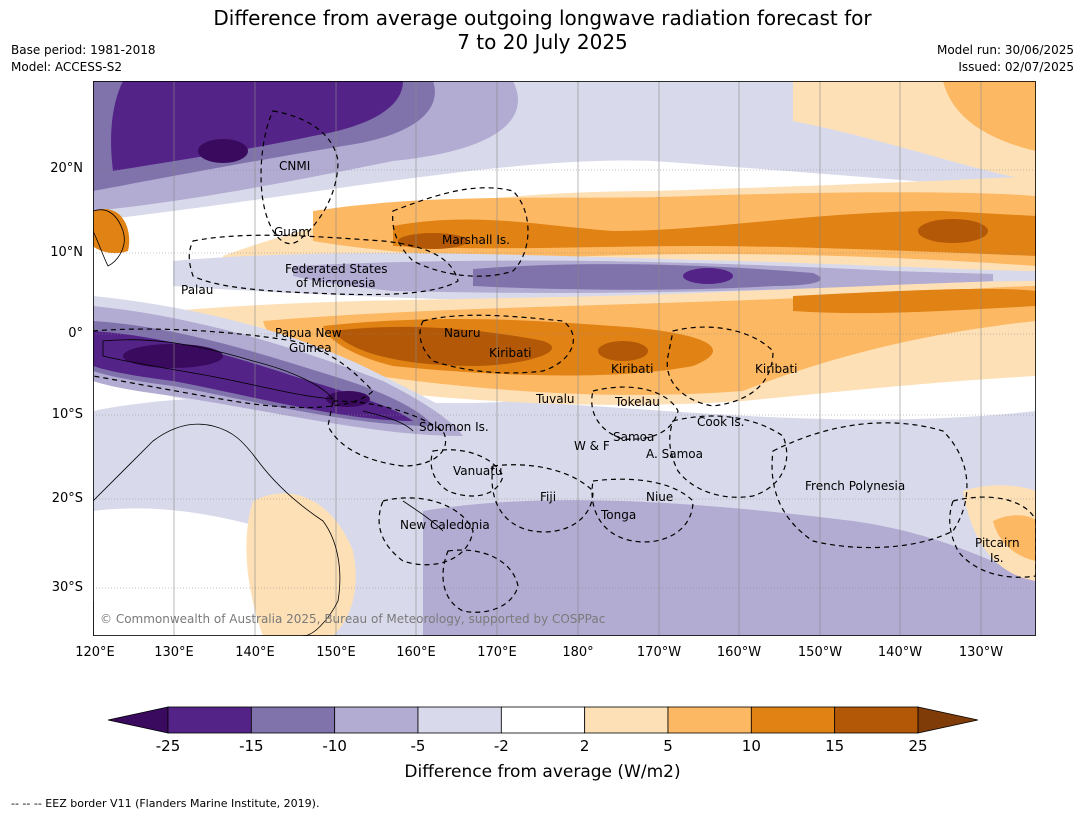 The height and width of the screenshot is (816, 1085). What do you see at coordinates (1005, 50) in the screenshot?
I see `model-run: Model run: 30/06/2025` at bounding box center [1005, 50].